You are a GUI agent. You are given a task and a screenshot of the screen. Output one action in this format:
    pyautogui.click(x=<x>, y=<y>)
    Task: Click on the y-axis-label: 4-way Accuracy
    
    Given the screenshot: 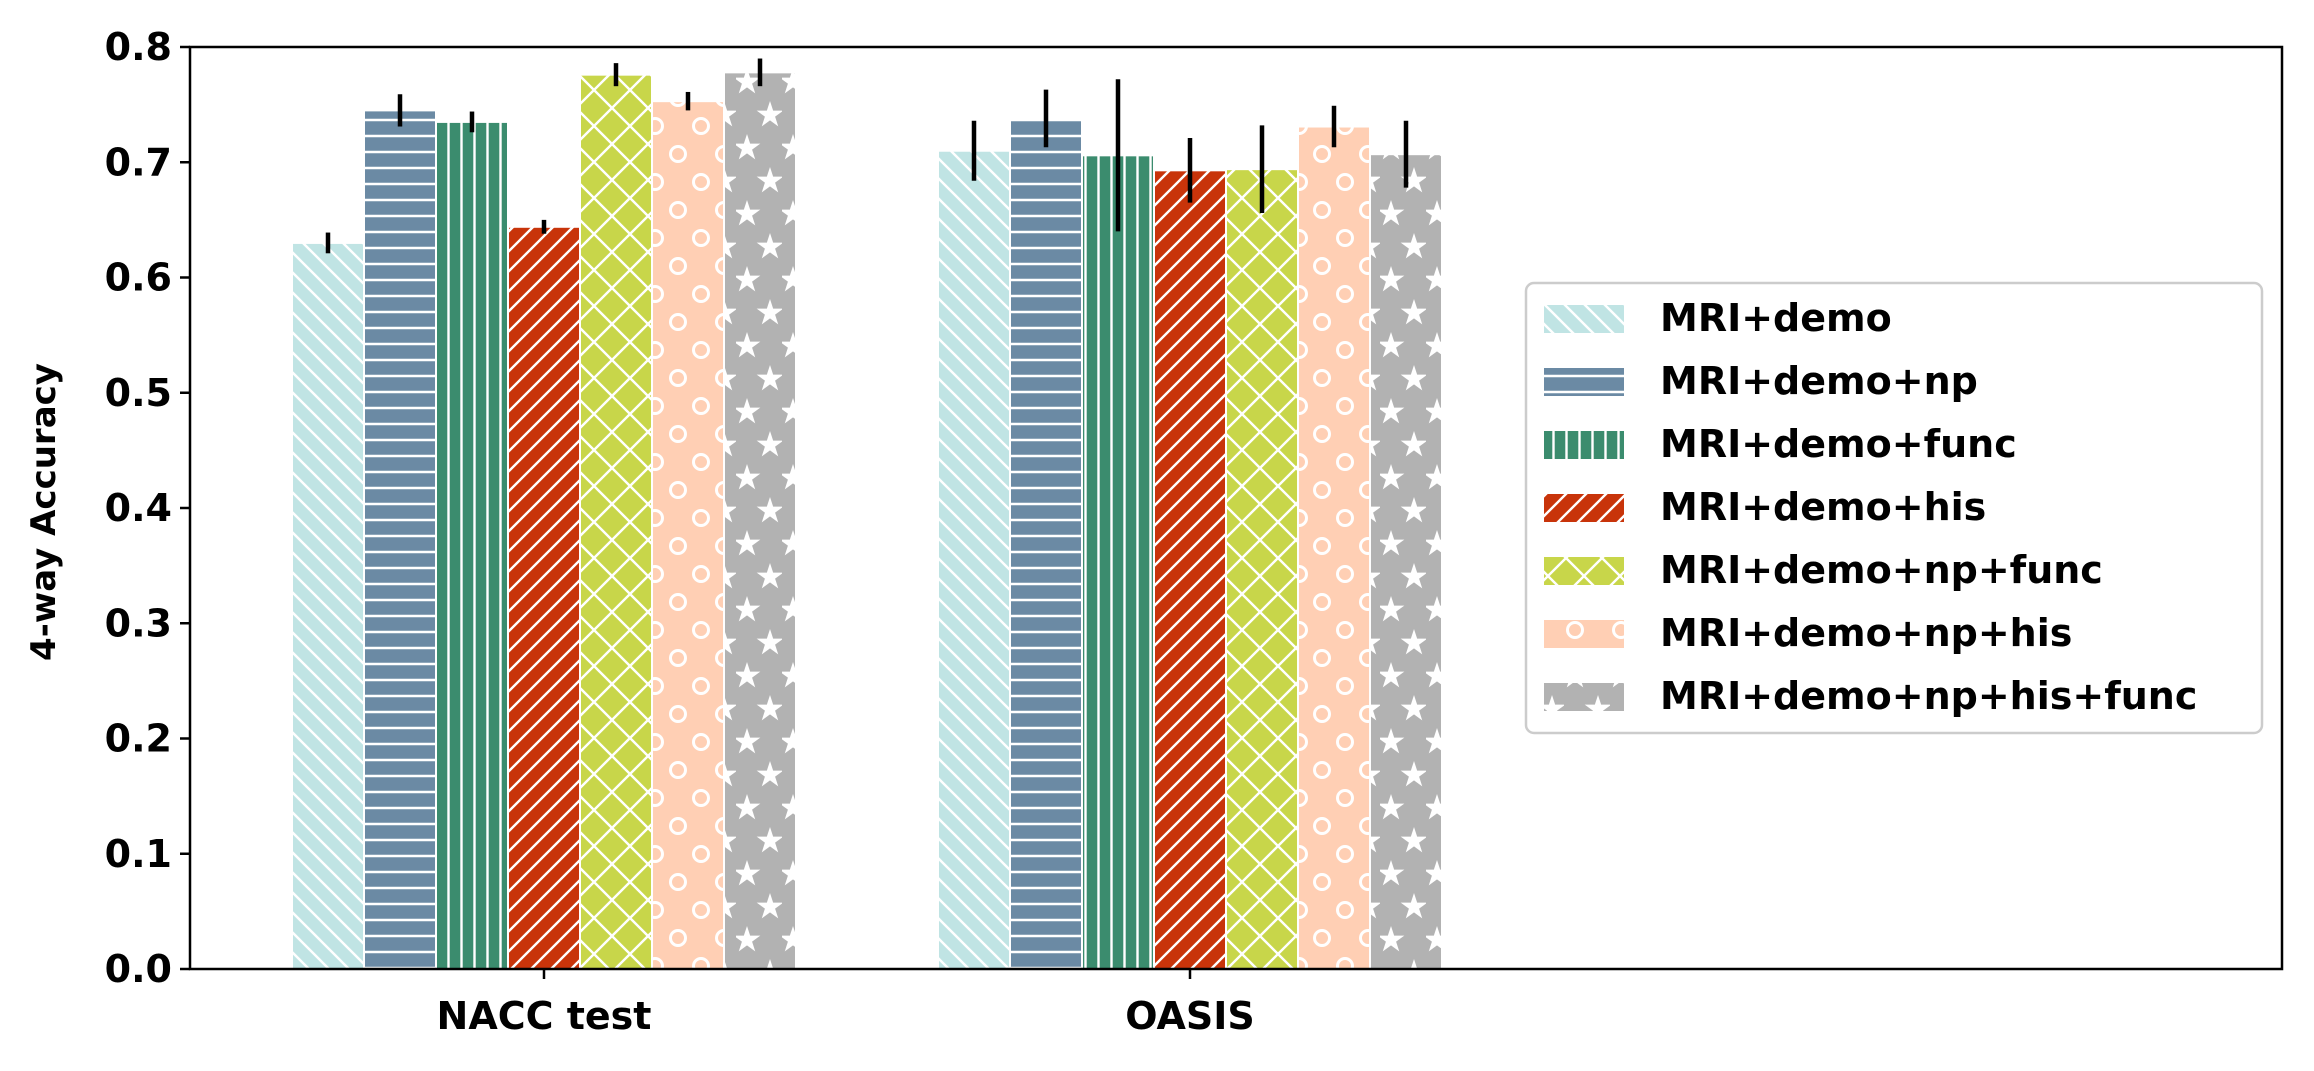 What is the action you would take?
    pyautogui.click(x=44, y=512)
    